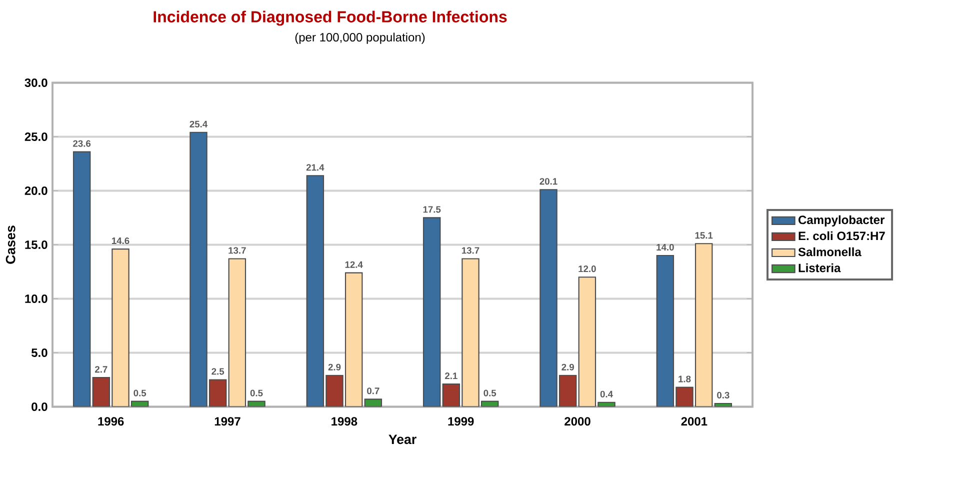 The height and width of the screenshot is (478, 980). What do you see at coordinates (694, 421) in the screenshot?
I see `x-tick-label: 2001` at bounding box center [694, 421].